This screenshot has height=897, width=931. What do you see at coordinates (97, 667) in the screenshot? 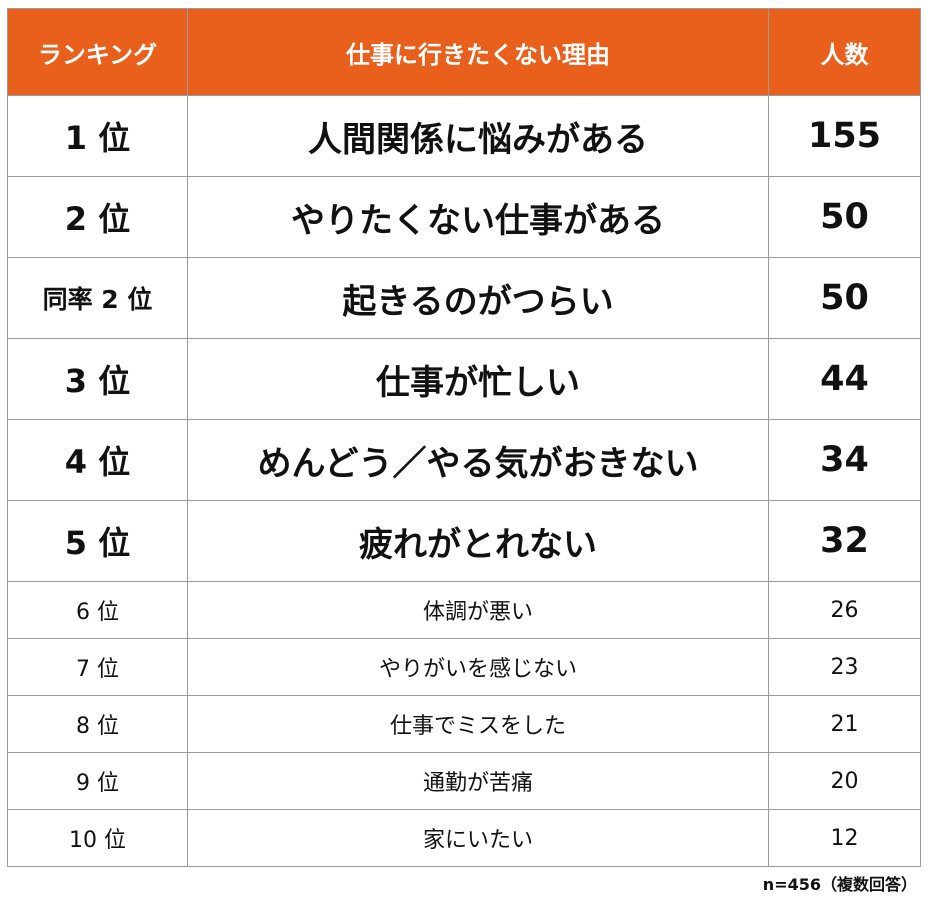
I see `rank-cell: 7 位` at bounding box center [97, 667].